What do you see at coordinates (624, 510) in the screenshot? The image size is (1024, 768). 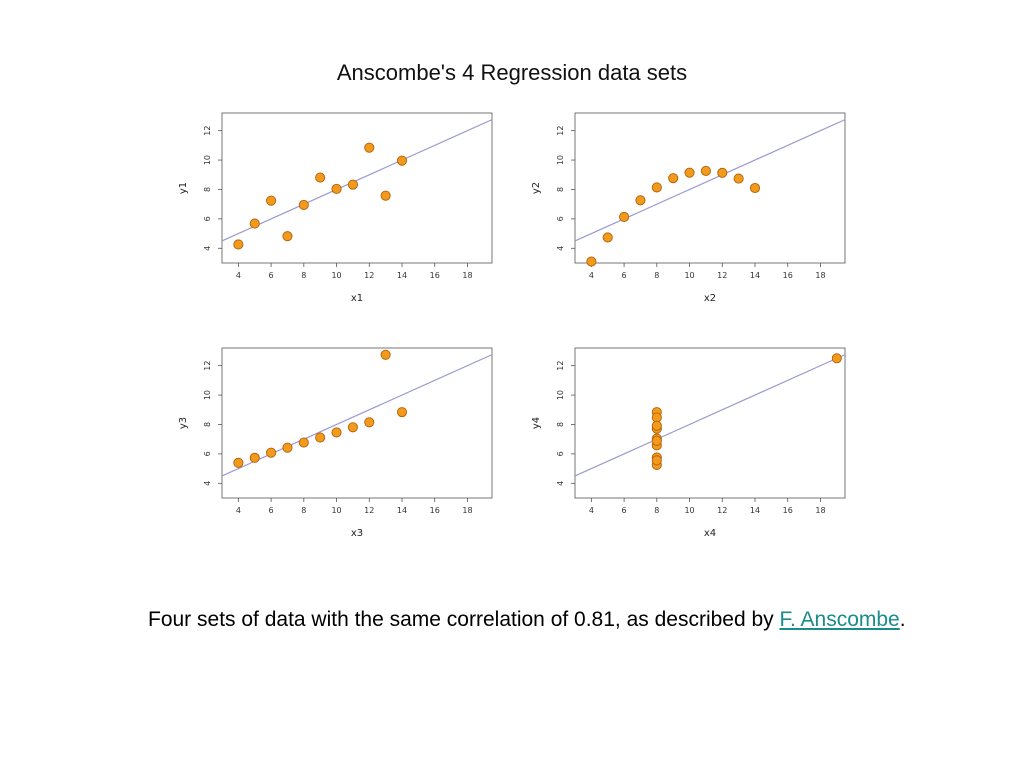 I see `panel-4-x-tick-label: 6` at bounding box center [624, 510].